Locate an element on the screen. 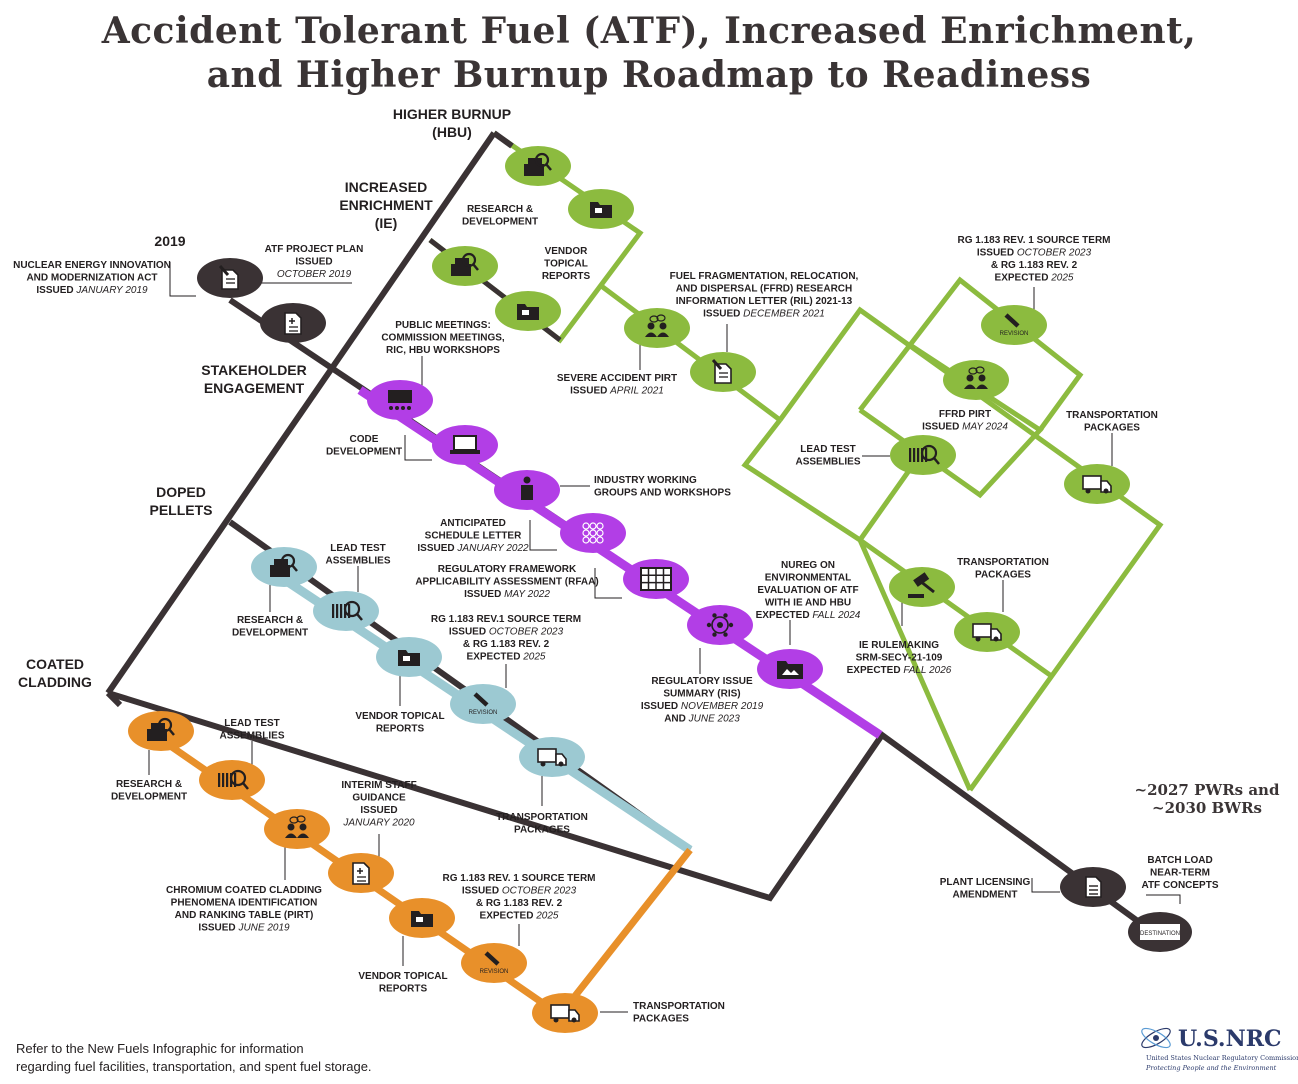 This screenshot has height=1084, width=1298. network-icon is located at coordinates (720, 625).